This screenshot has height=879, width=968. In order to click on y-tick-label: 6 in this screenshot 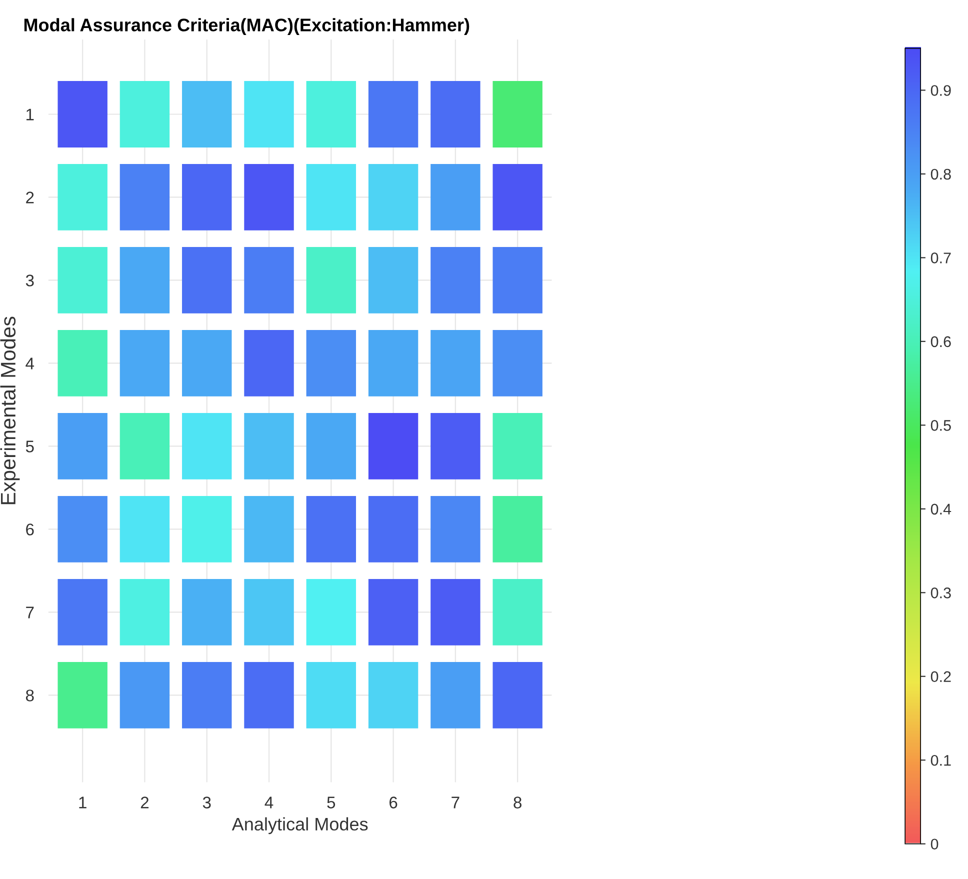, I will do `click(30, 530)`.